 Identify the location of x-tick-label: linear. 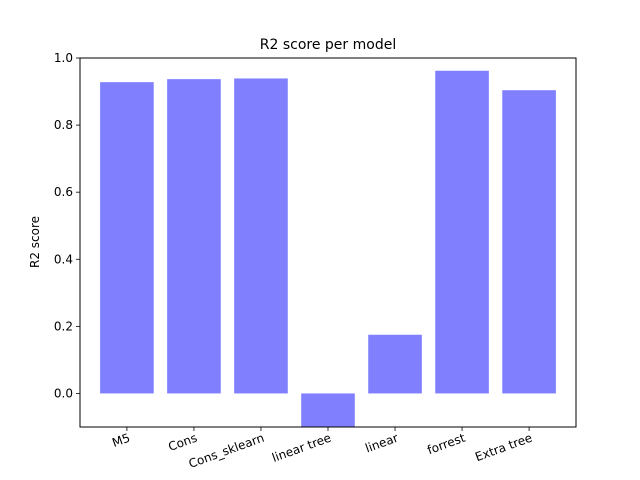
(381, 443).